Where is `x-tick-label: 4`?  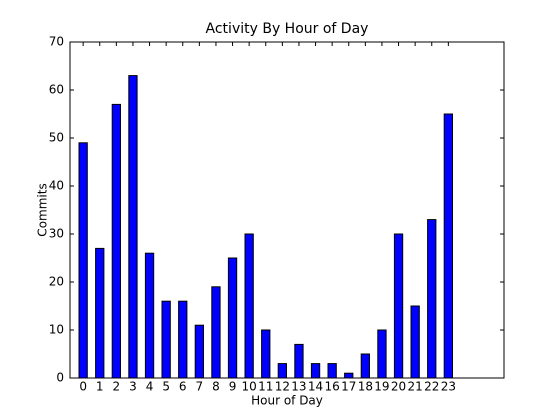
x-tick-label: 4 is located at coordinates (150, 387).